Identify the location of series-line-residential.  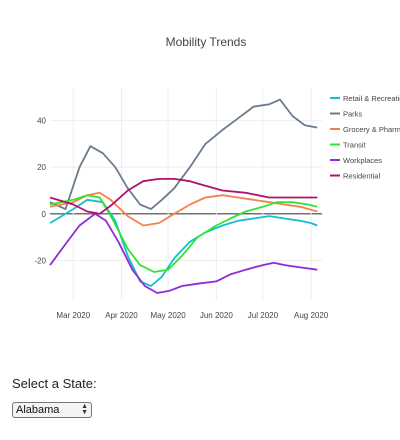
(183, 196).